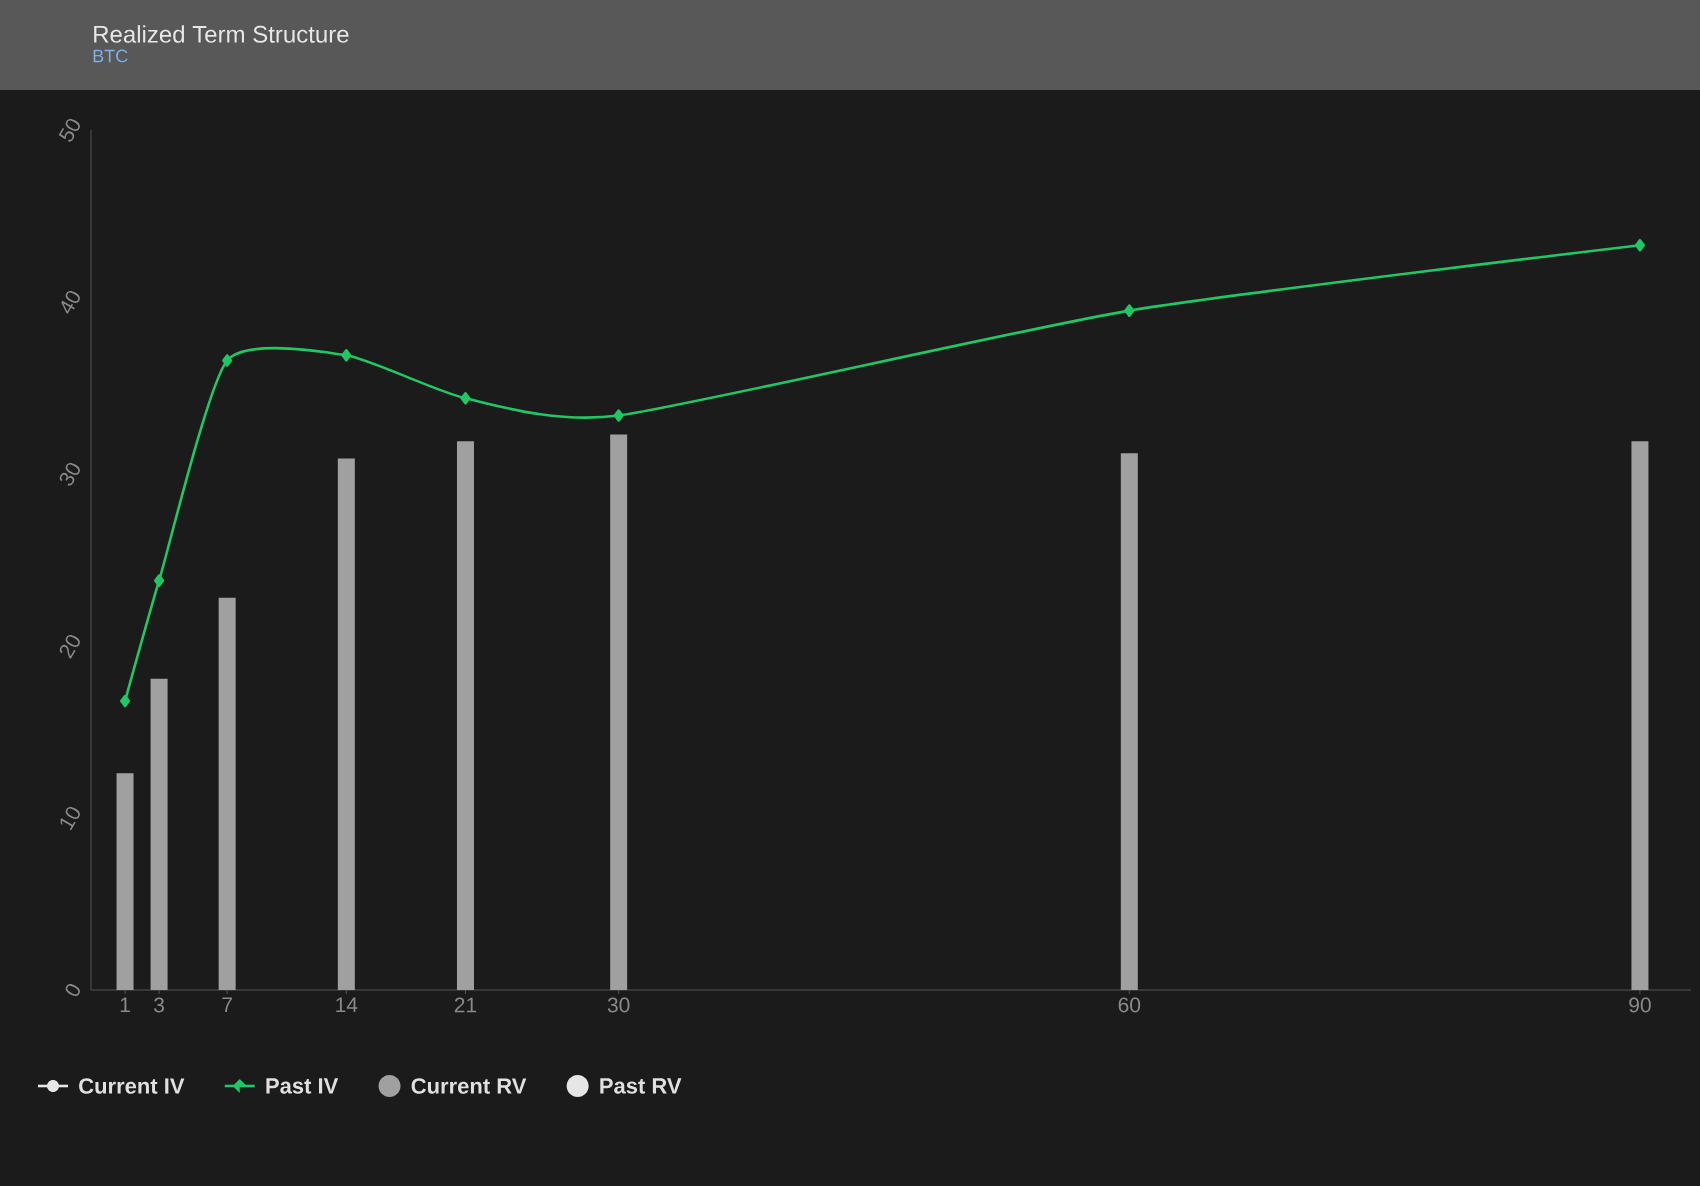 Image resolution: width=1700 pixels, height=1186 pixels. I want to click on x-tick-label: 14, so click(347, 1004).